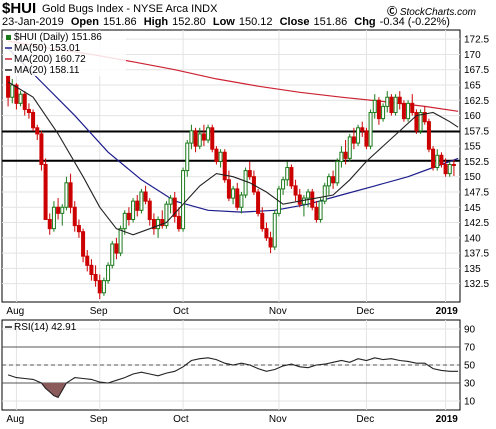  Describe the element at coordinates (255, 22) in the screenshot. I see `low-value: 150.12` at that location.